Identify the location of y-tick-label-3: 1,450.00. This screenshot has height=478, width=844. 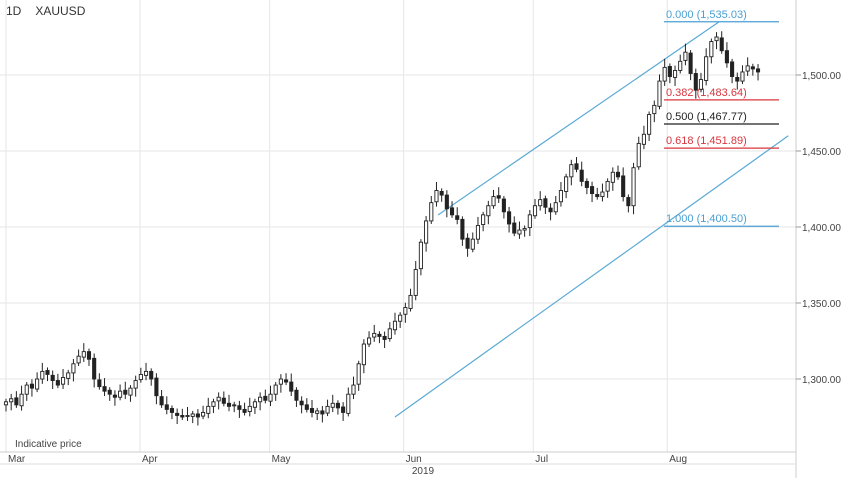
(821, 152).